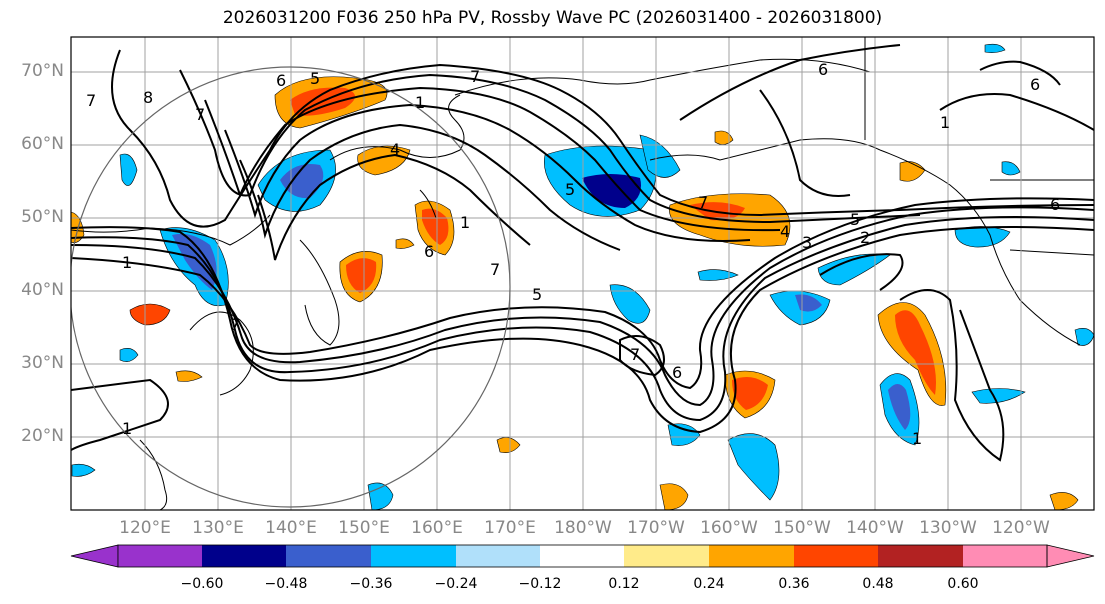  Describe the element at coordinates (364, 528) in the screenshot. I see `lon-label: 150°E` at that location.